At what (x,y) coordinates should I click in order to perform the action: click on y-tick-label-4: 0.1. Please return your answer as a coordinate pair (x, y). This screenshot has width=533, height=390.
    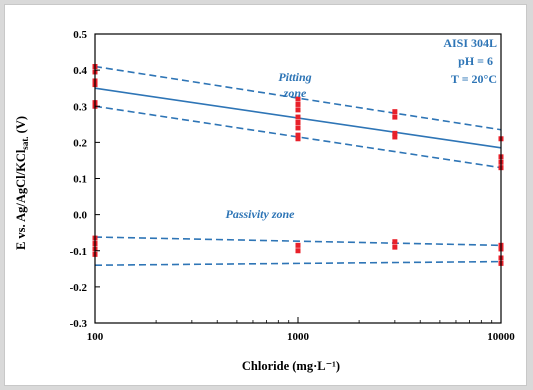
    Looking at the image, I should click on (80, 180).